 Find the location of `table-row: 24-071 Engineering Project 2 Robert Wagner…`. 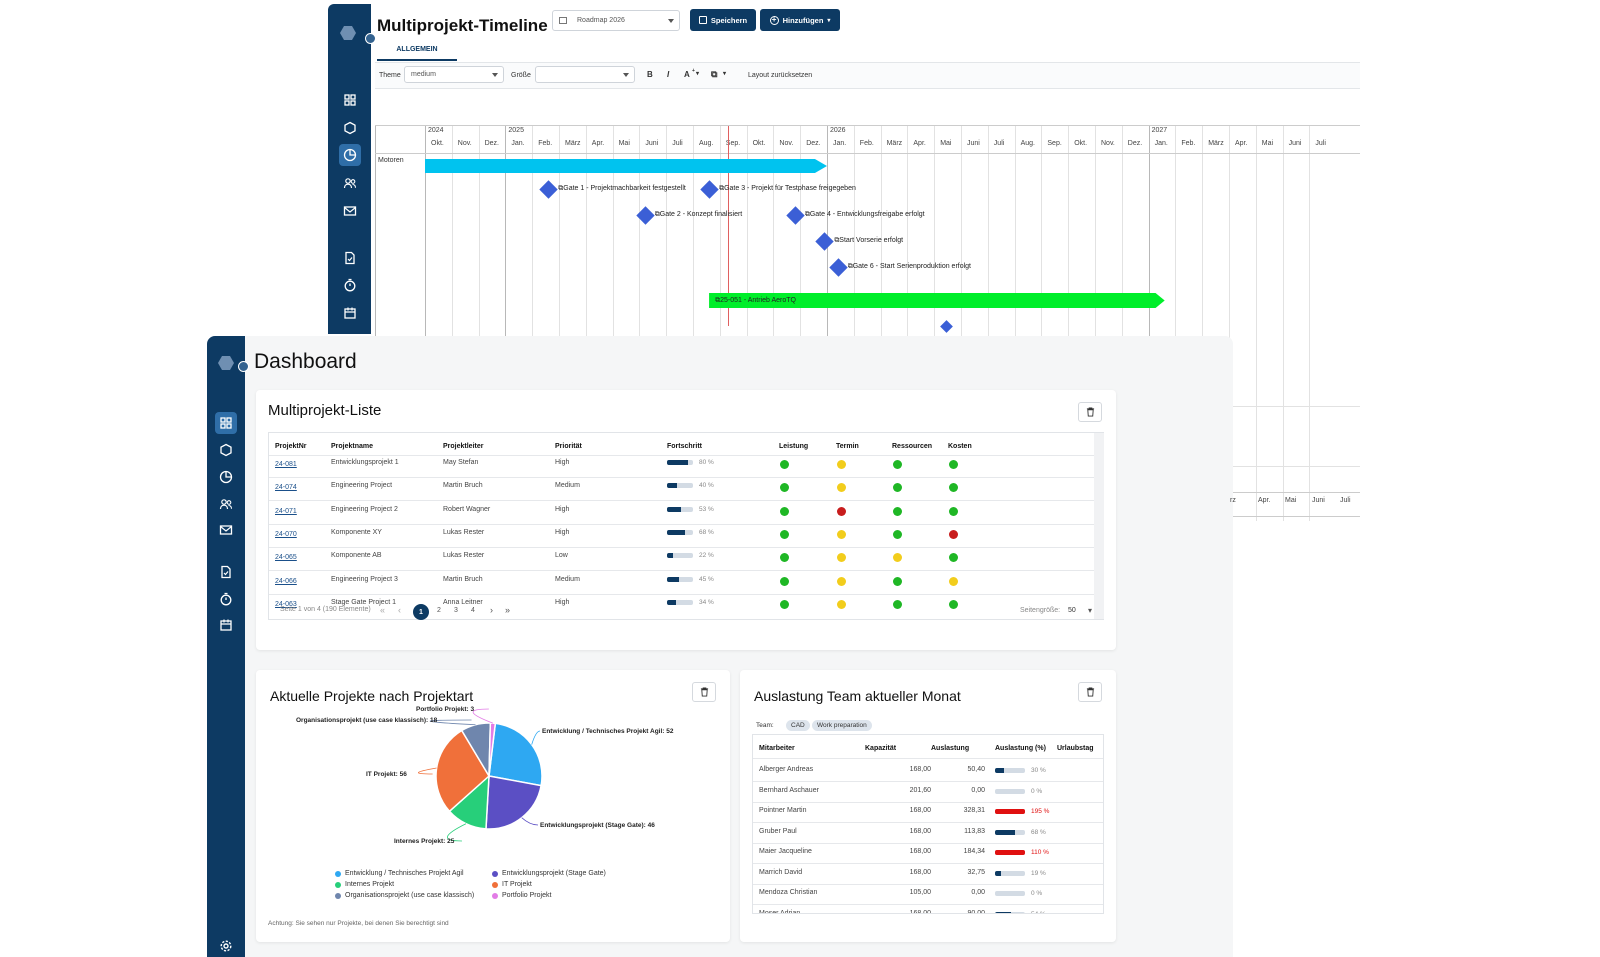

table-row: 24-071 Engineering Project 2 Robert Wagner… is located at coordinates (681, 515).